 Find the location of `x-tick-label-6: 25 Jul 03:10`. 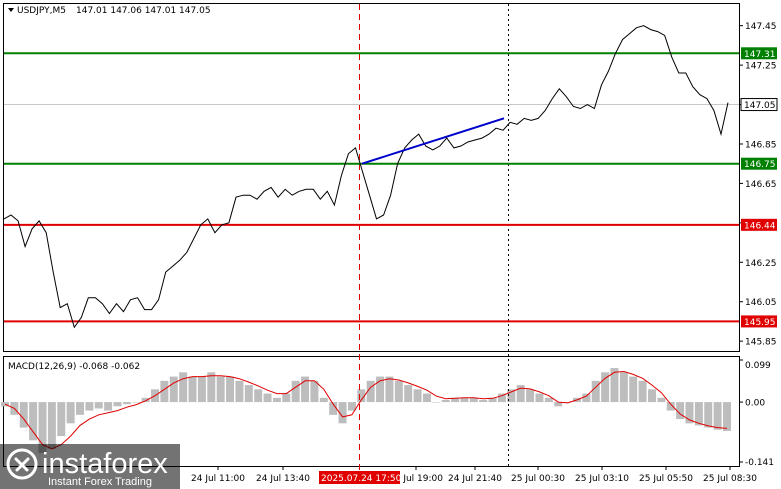

x-tick-label-6: 25 Jul 03:10 is located at coordinates (602, 479).